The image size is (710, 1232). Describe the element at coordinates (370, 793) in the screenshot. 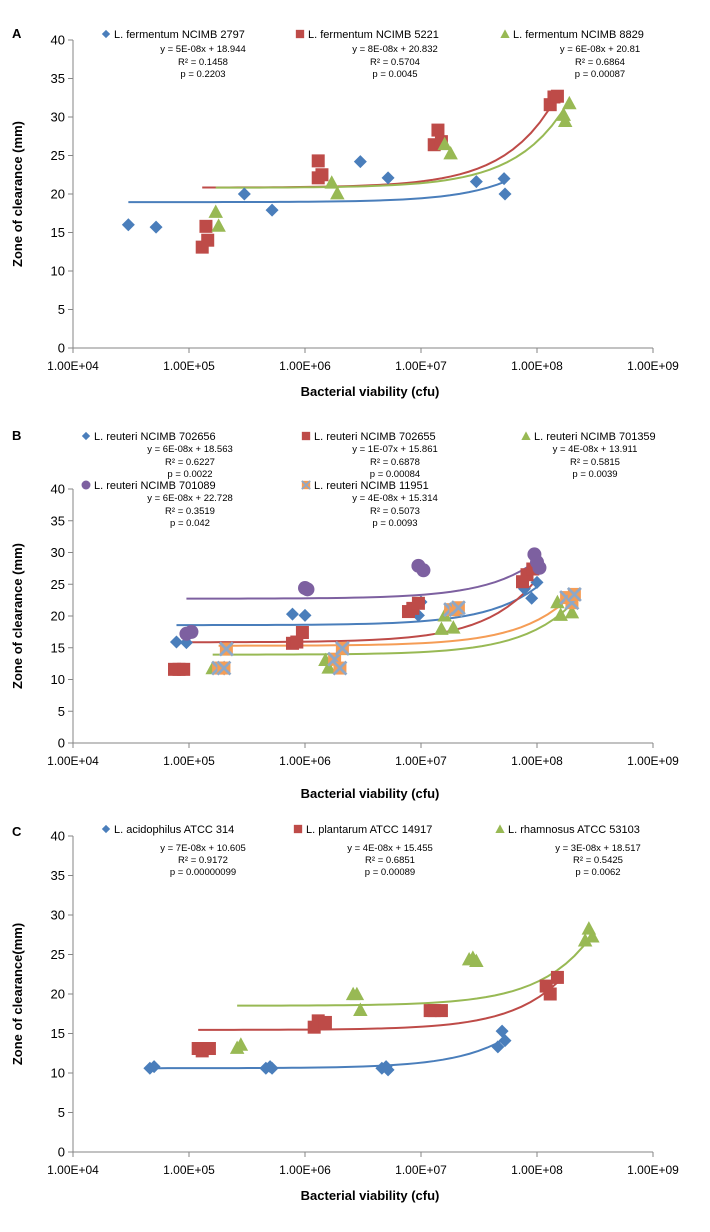

I see `x-axis-title: Bacterial viability (cfu)` at that location.